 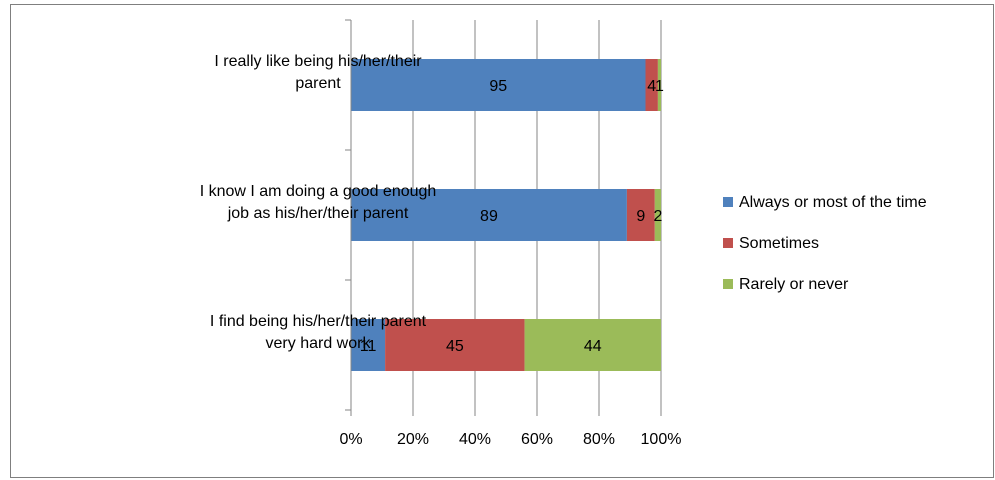 What do you see at coordinates (318, 83) in the screenshot?
I see `category-label: parent` at bounding box center [318, 83].